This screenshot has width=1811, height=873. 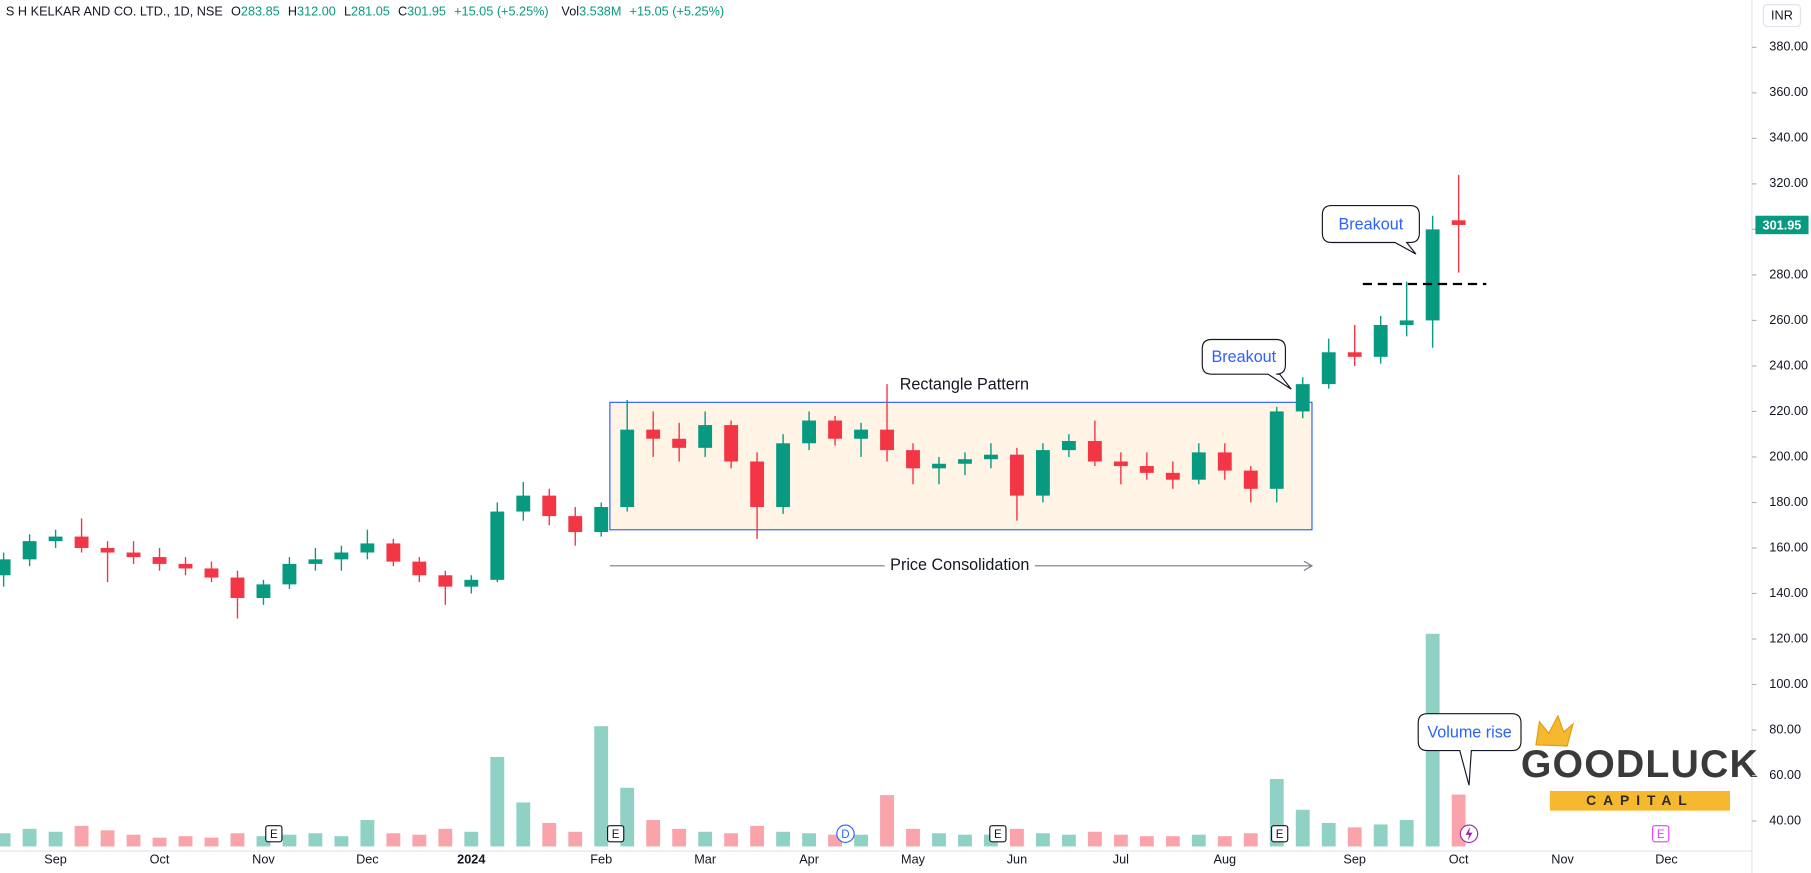 I want to click on open-label: O, so click(x=236, y=12).